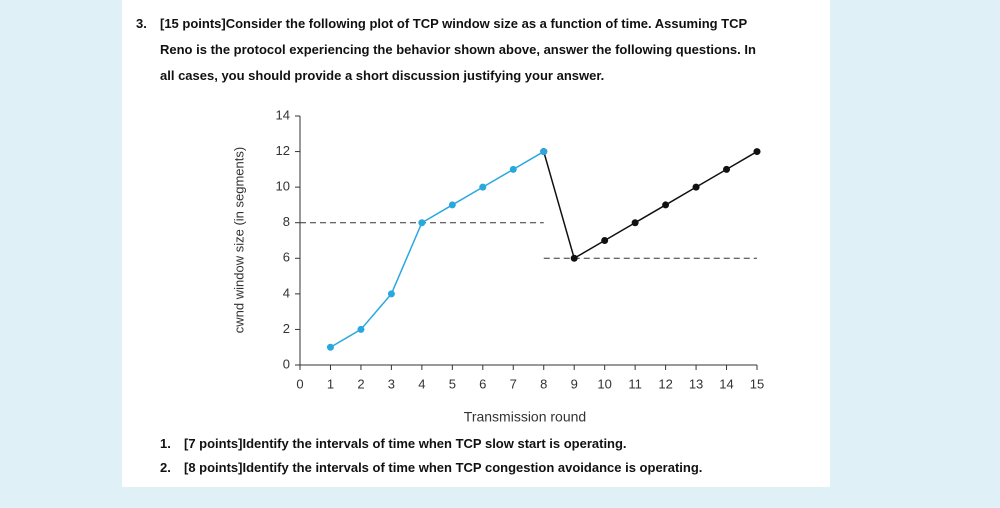  Describe the element at coordinates (286, 292) in the screenshot. I see `y-tick-label: 4` at that location.